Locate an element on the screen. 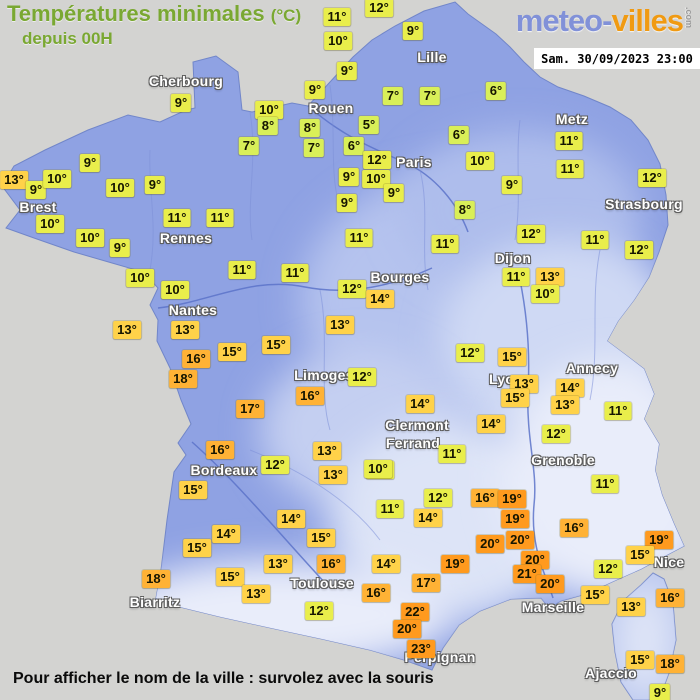 Image resolution: width=700 pixels, height=700 pixels. meteo-villes-logo: meteo- villes .com is located at coordinates (605, 21).